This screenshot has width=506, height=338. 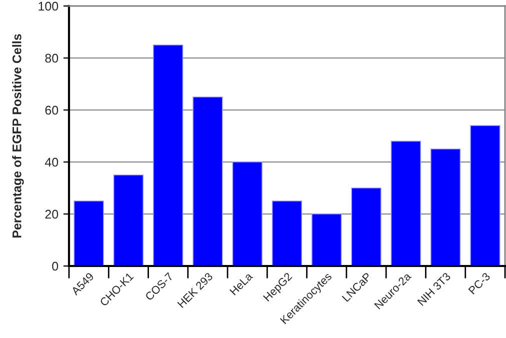 What do you see at coordinates (51, 214) in the screenshot?
I see `y-tick-label: 20` at bounding box center [51, 214].